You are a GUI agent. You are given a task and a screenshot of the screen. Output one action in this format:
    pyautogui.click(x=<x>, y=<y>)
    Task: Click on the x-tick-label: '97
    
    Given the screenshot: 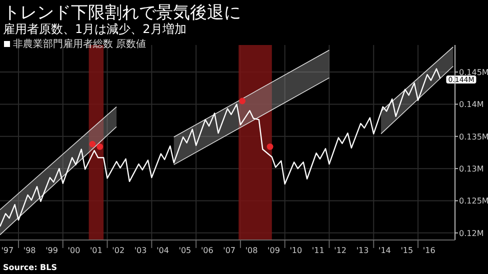 What is the action you would take?
    pyautogui.click(x=7, y=250)
    